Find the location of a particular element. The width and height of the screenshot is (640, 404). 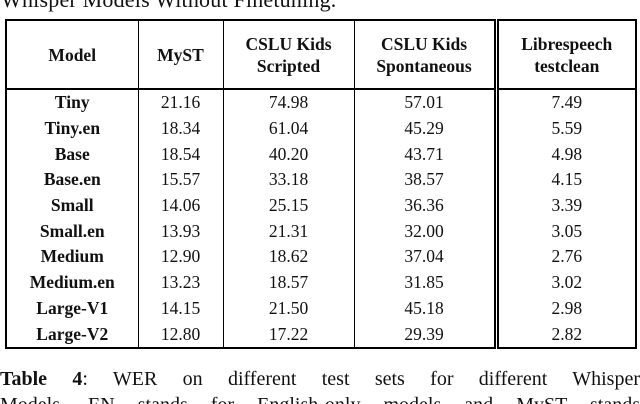

model-name: Large-V2 is located at coordinates (72, 333).